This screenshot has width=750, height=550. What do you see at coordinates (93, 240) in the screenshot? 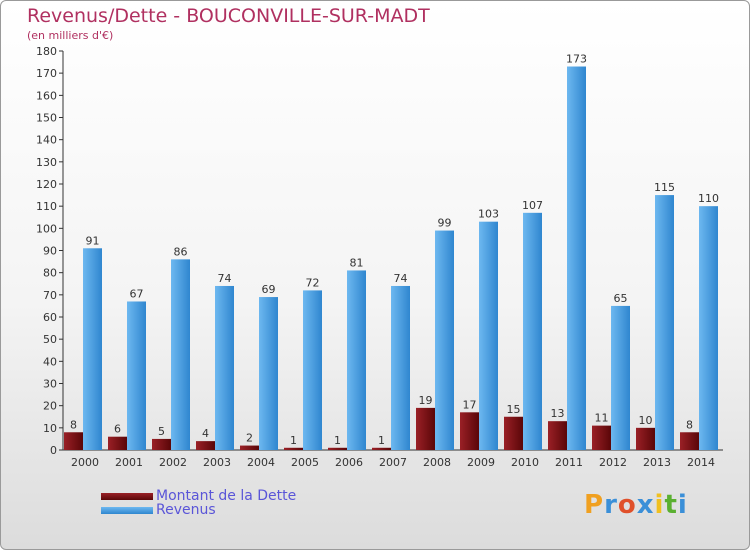
I see `bar-revenus-value-label: 91` at bounding box center [93, 240].